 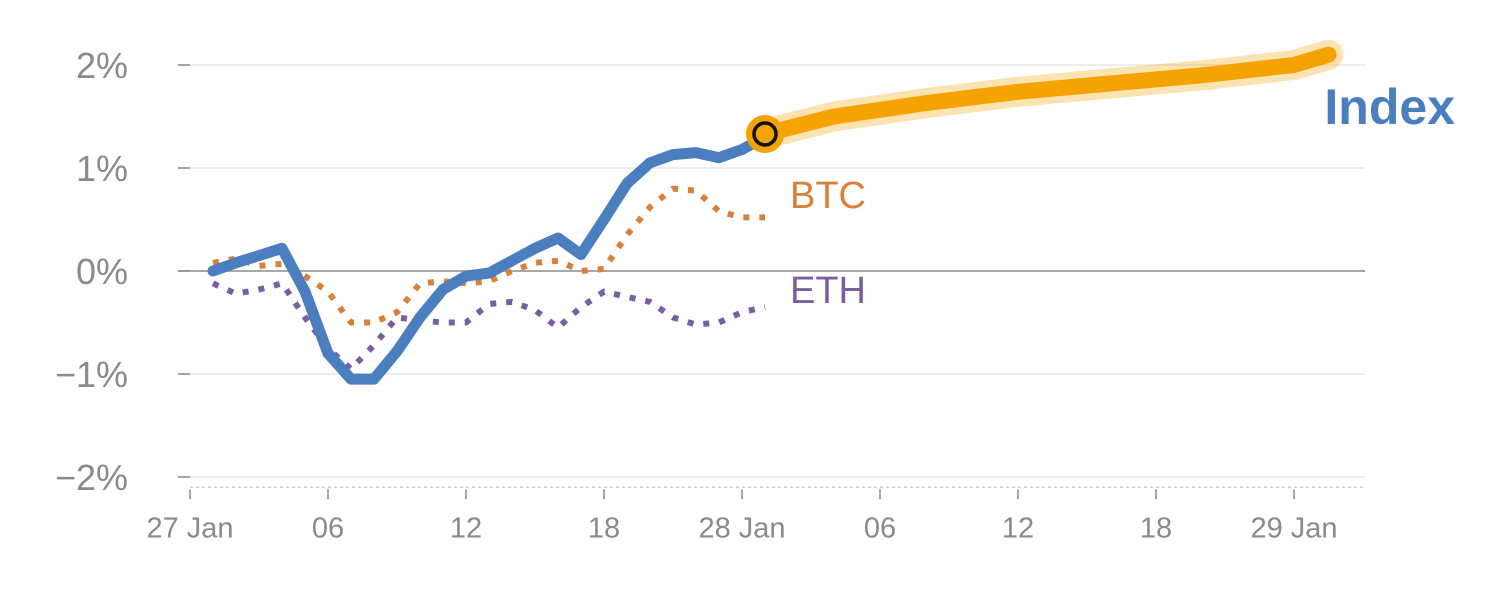 What do you see at coordinates (102, 168) in the screenshot?
I see `y-tick-label: 1%` at bounding box center [102, 168].